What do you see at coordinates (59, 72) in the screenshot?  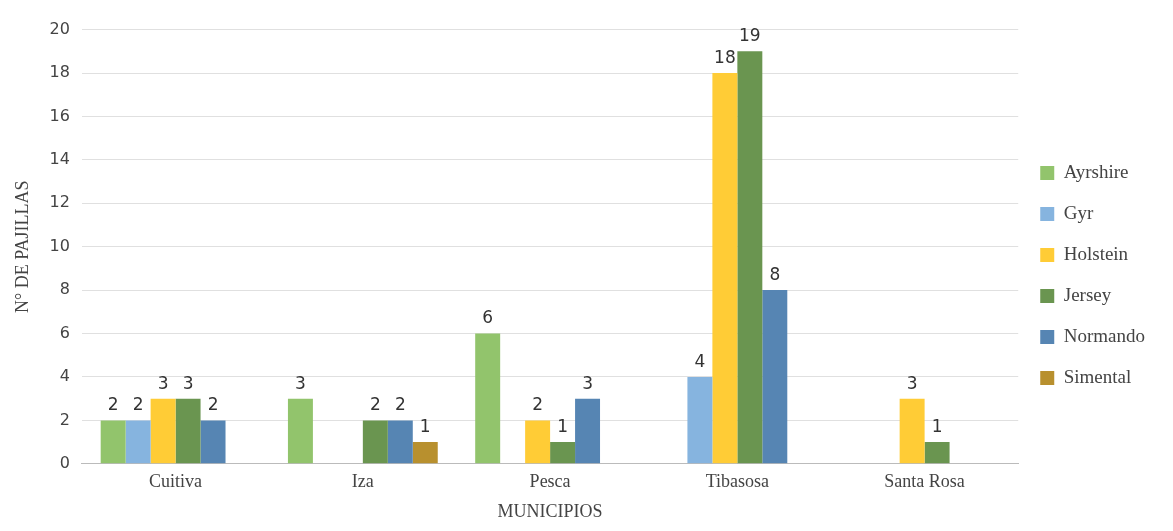 I see `y-tick-label: 18` at bounding box center [59, 72].